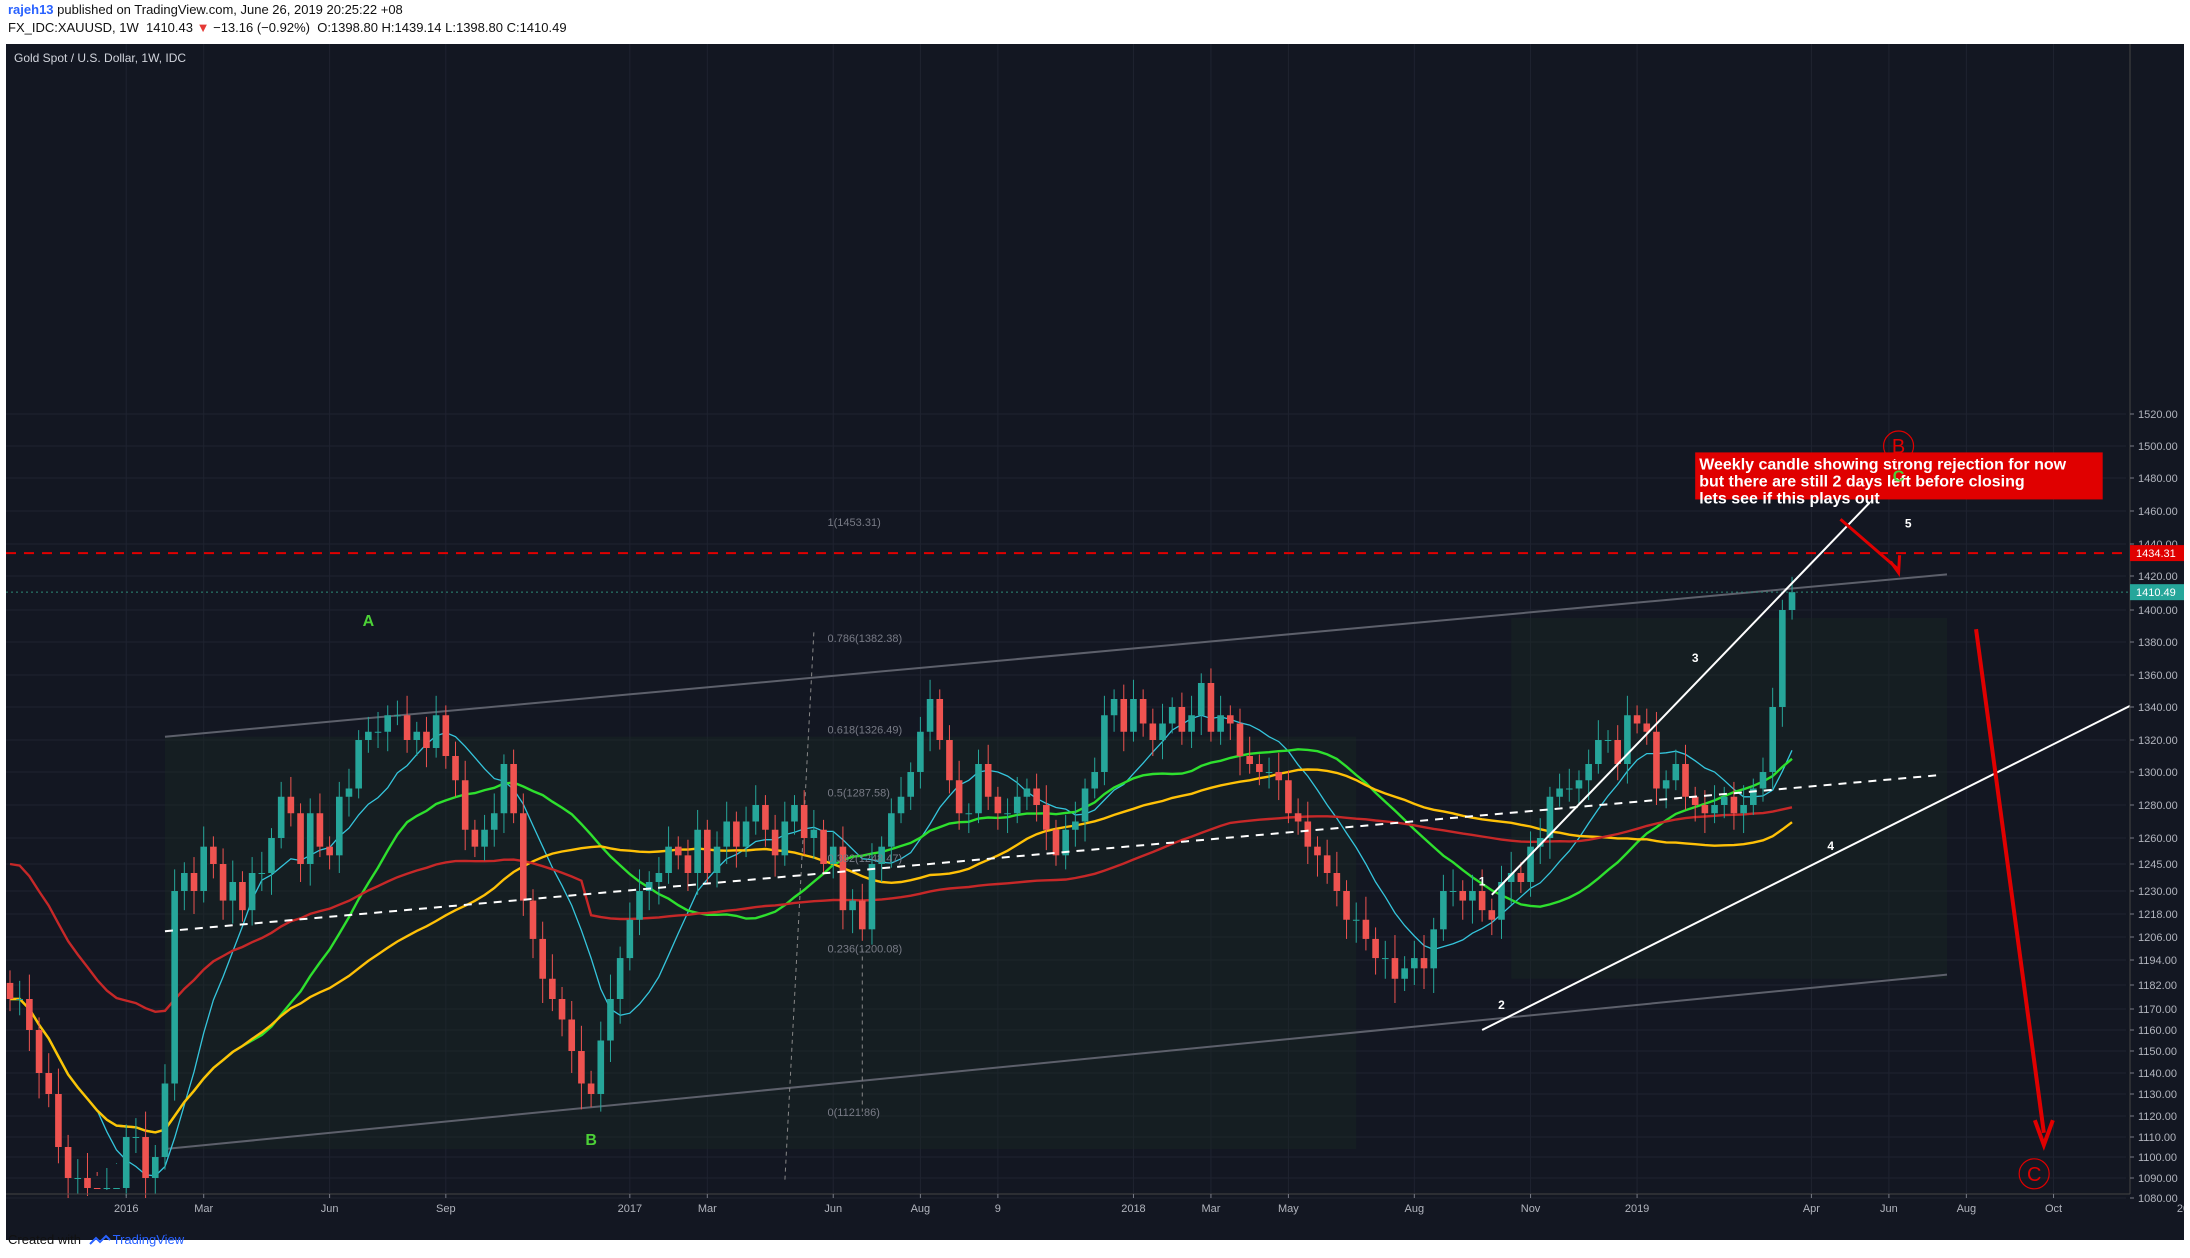 The width and height of the screenshot is (2190, 1258). I want to click on time-tick-label: Apr, so click(1811, 1209).